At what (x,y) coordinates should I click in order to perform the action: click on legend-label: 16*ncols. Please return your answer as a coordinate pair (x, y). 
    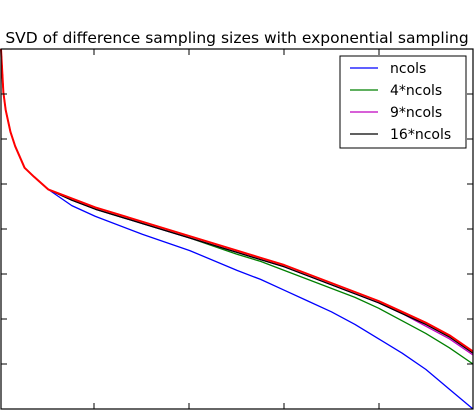
    Looking at the image, I should click on (420, 135).